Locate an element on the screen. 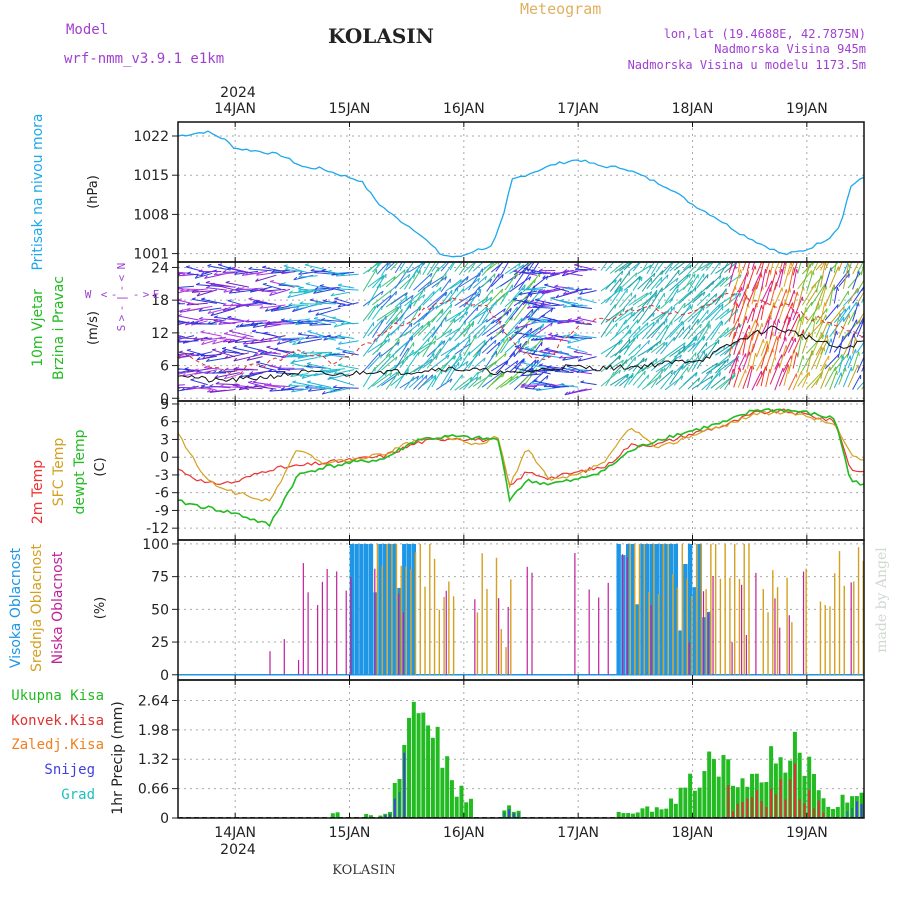  compass-dash-e: - is located at coordinates (136, 294).